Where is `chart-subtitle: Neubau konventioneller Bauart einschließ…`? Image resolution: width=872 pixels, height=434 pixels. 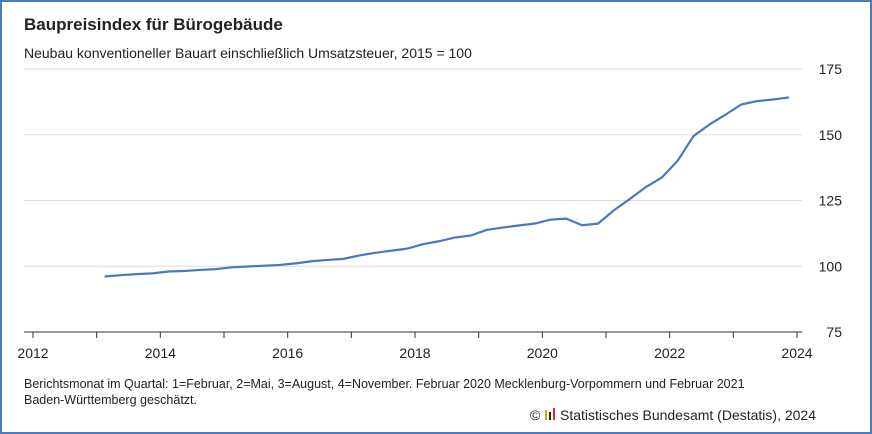 chart-subtitle: Neubau konventioneller Bauart einschließ… is located at coordinates (248, 53).